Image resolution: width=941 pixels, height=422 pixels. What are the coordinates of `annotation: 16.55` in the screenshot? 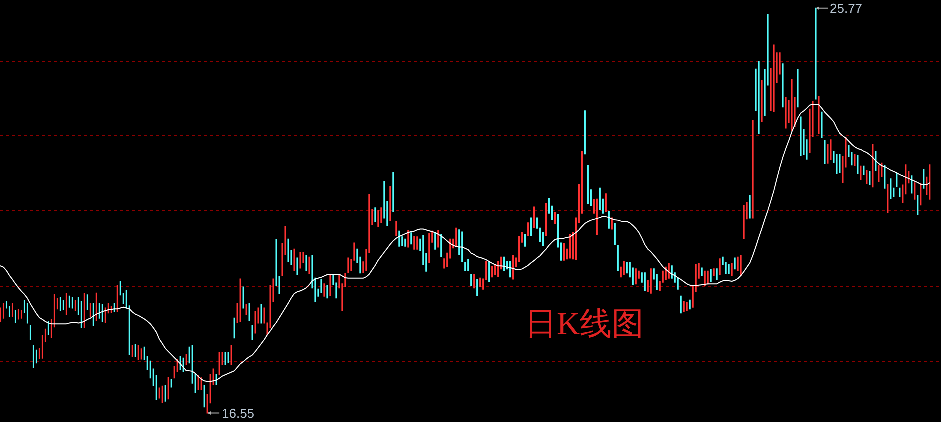 It's located at (238, 413).